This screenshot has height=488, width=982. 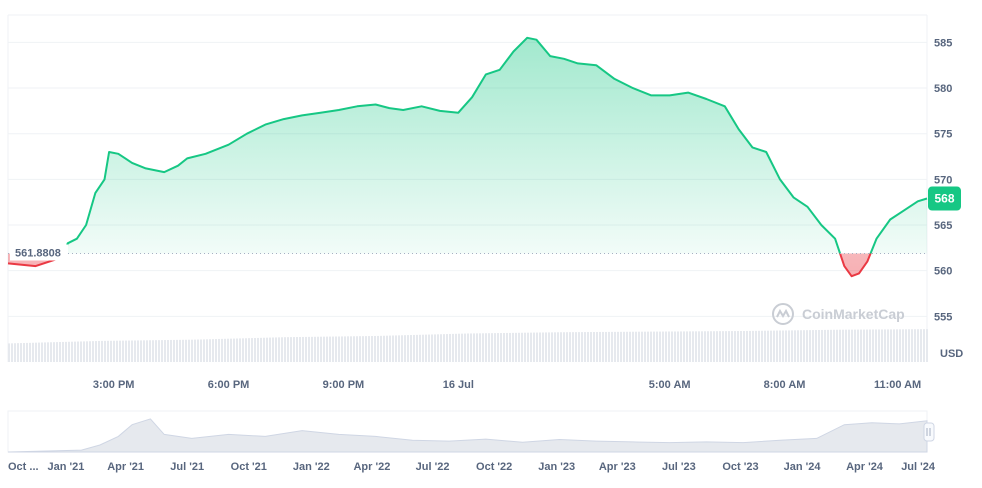 I want to click on x-tick-label: 16 Jul, so click(x=458, y=385).